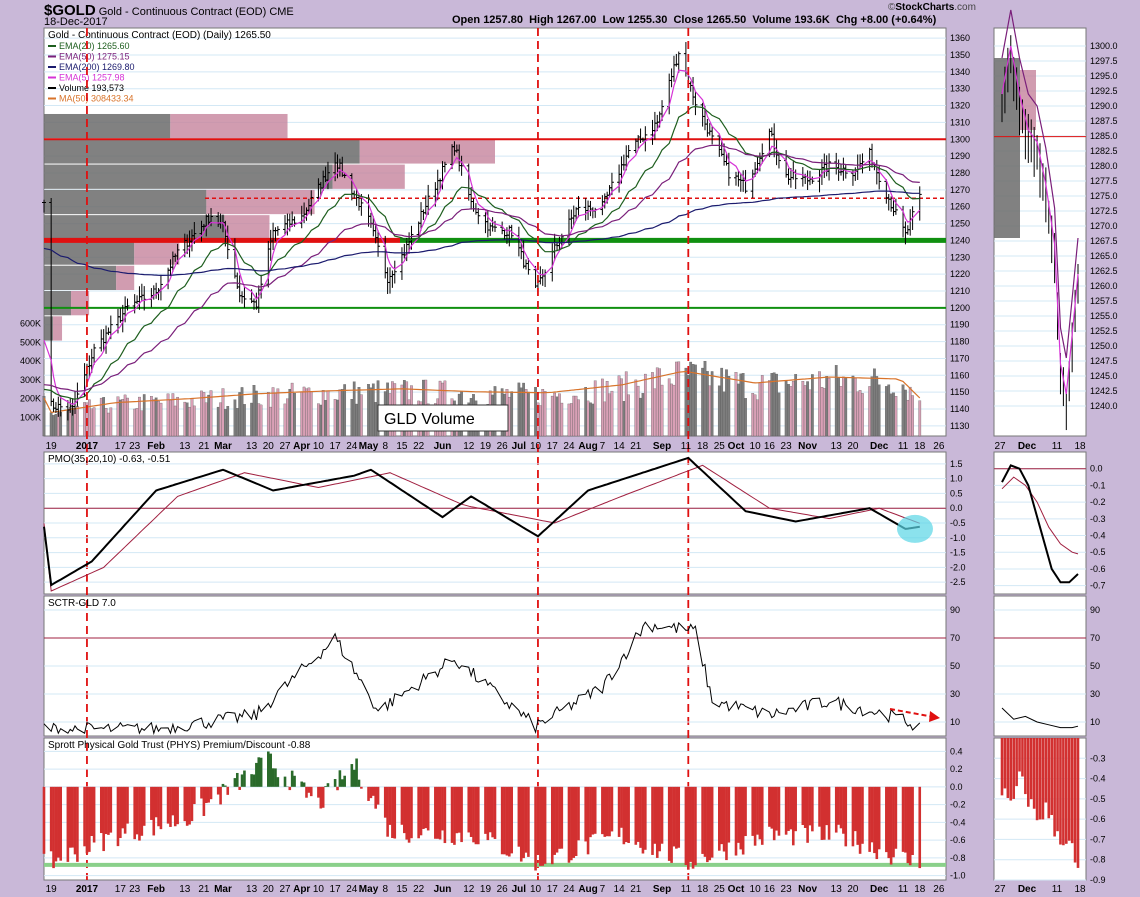 This screenshot has height=897, width=1140. What do you see at coordinates (70, 10) in the screenshot?
I see `symbol: $GOLD` at bounding box center [70, 10].